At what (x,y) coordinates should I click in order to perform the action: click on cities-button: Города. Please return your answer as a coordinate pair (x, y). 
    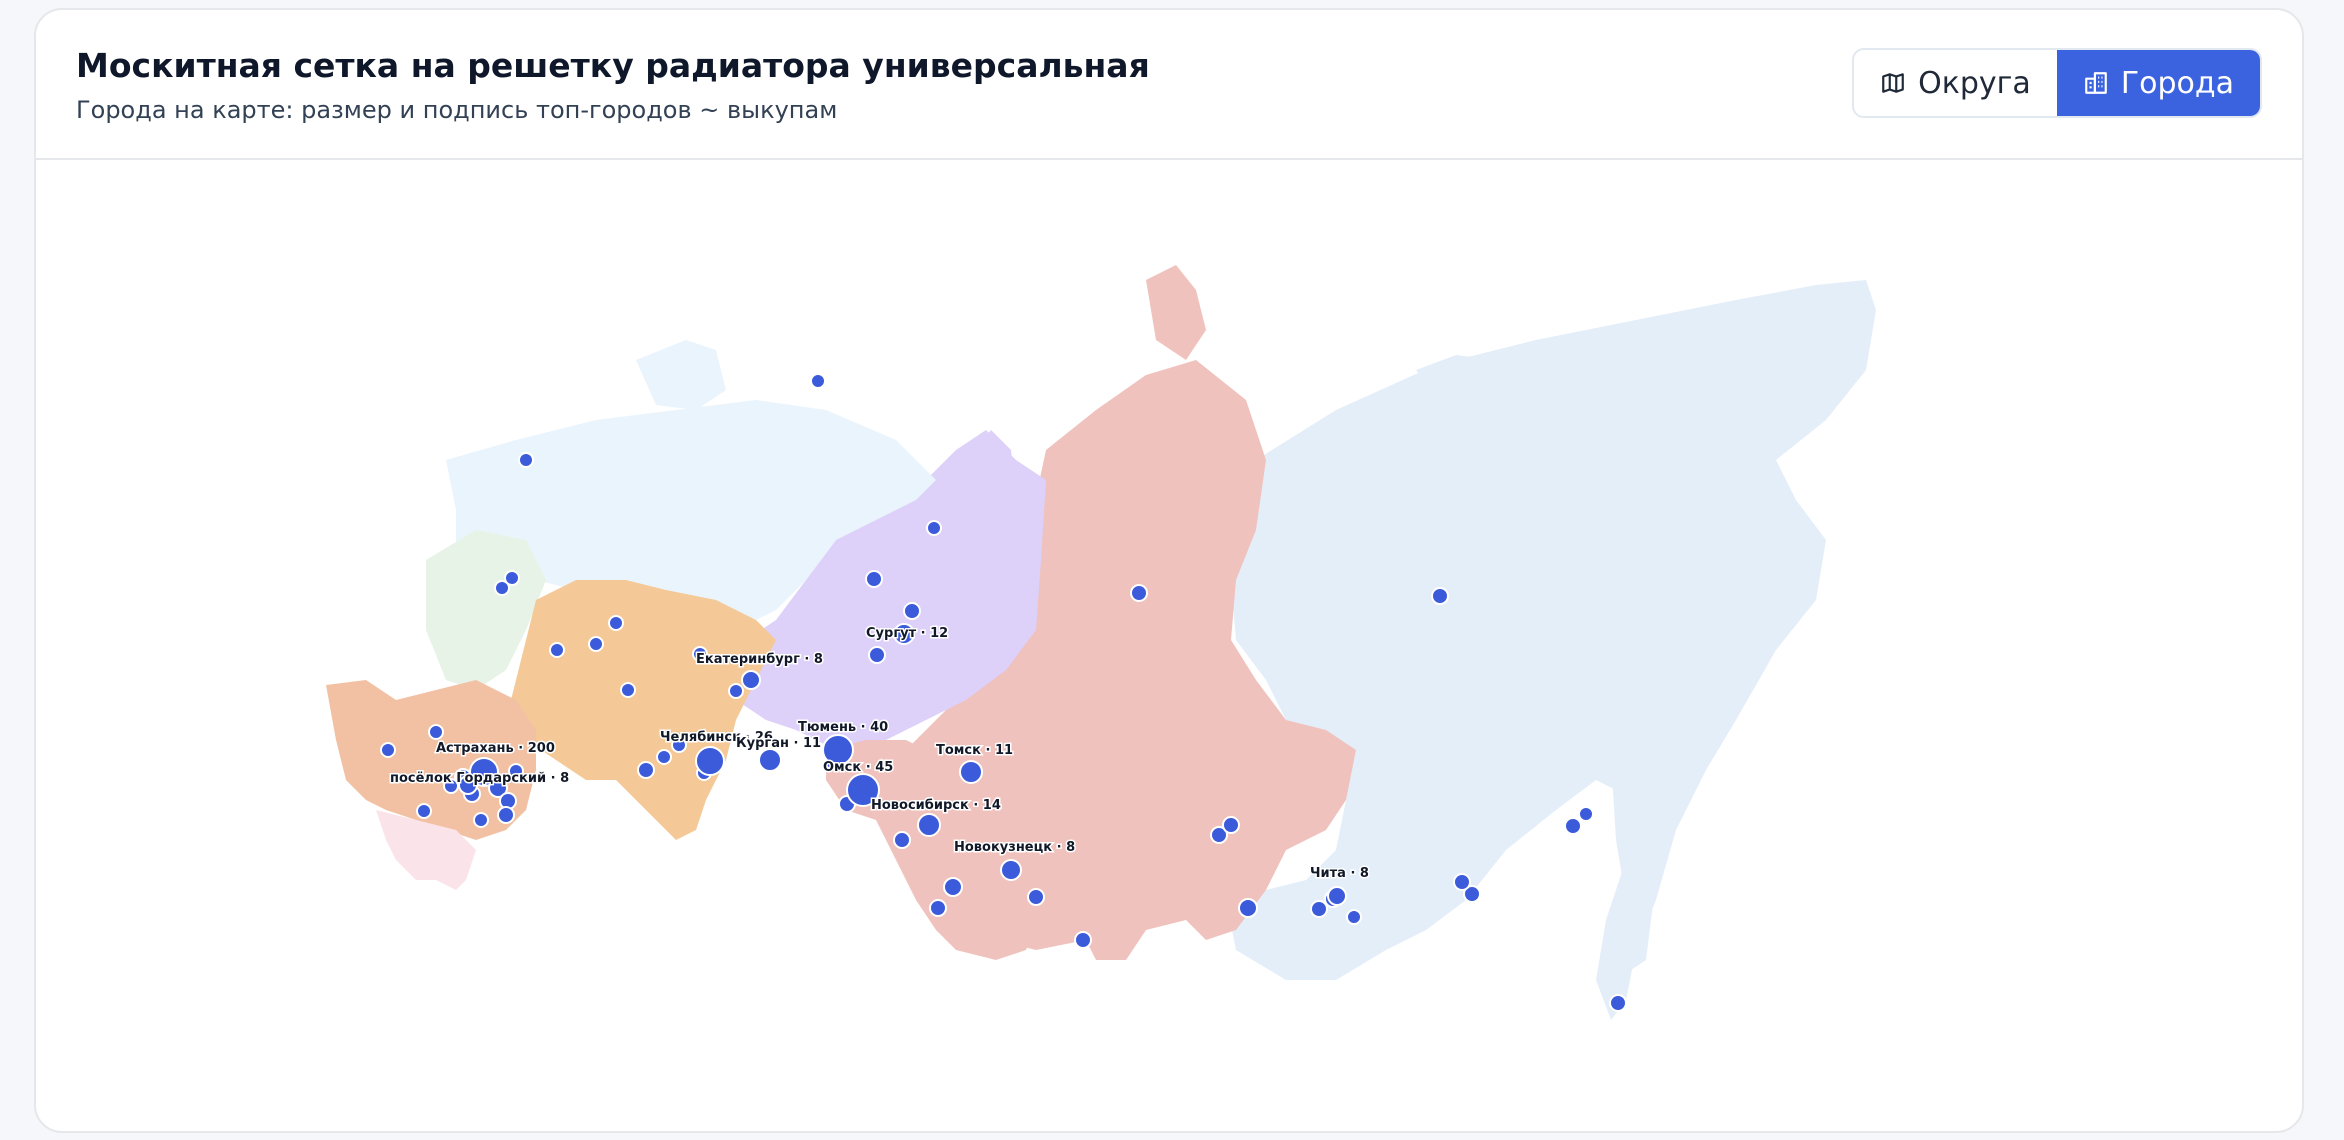
    Looking at the image, I should click on (2158, 83).